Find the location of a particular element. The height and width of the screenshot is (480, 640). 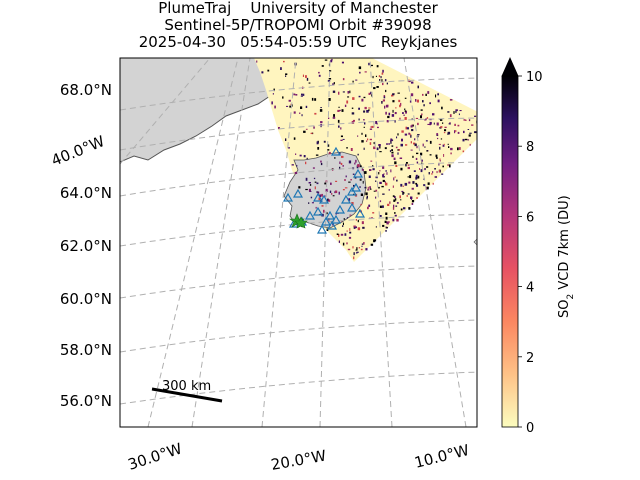

lat-label-68n: 68.0°N is located at coordinates (86, 90).